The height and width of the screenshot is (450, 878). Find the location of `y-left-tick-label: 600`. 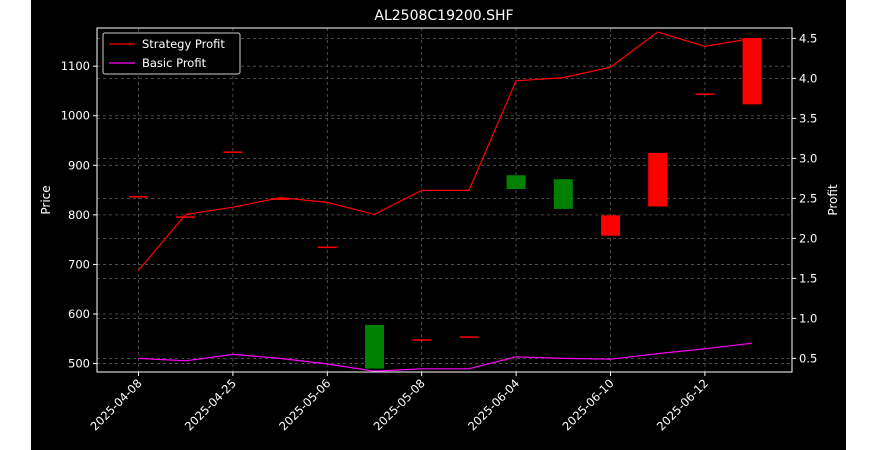

y-left-tick-label: 600 is located at coordinates (79, 314).